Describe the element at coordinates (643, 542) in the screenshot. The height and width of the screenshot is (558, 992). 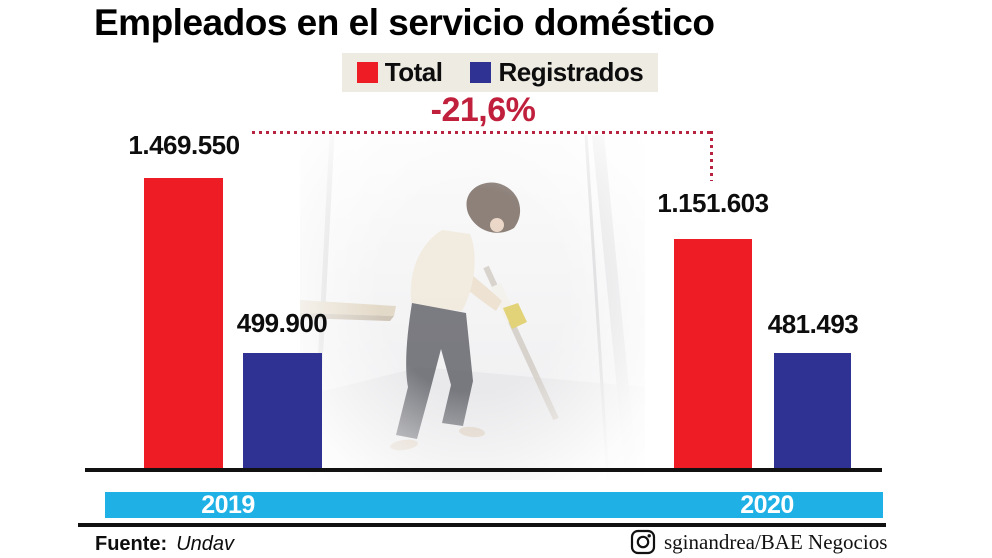
I see `instagram-icon` at that location.